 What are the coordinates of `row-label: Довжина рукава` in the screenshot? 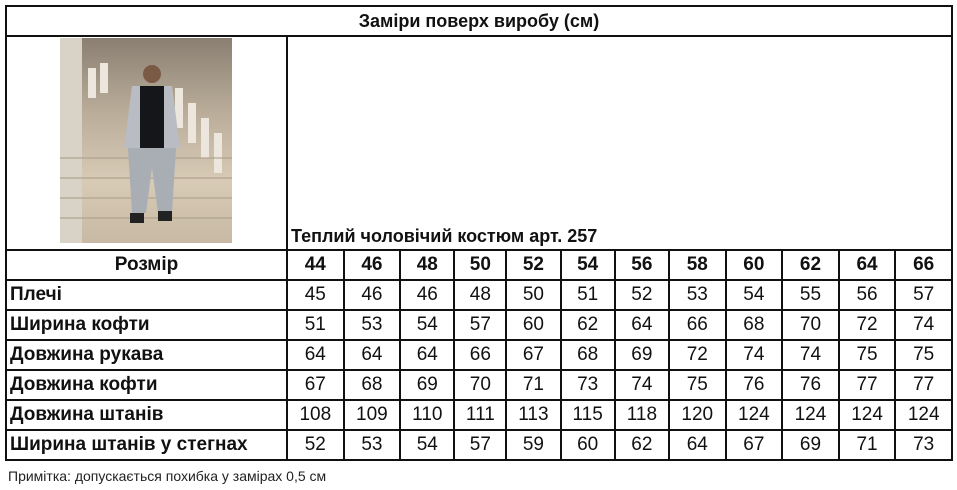 It's located at (146, 355).